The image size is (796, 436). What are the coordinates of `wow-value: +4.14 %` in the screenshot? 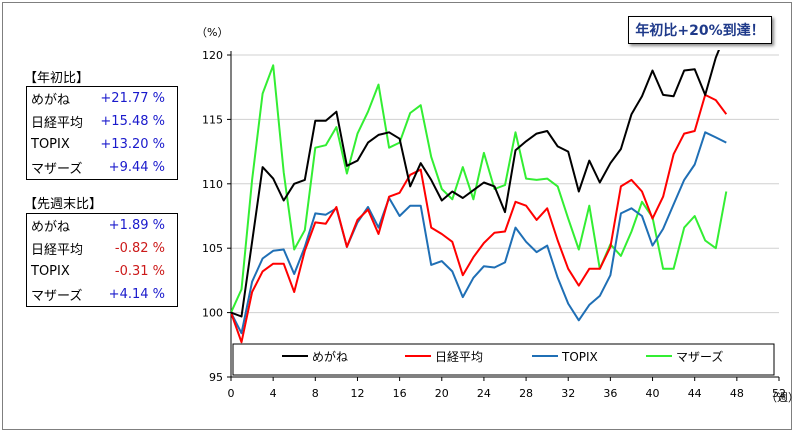 It's located at (136, 294).